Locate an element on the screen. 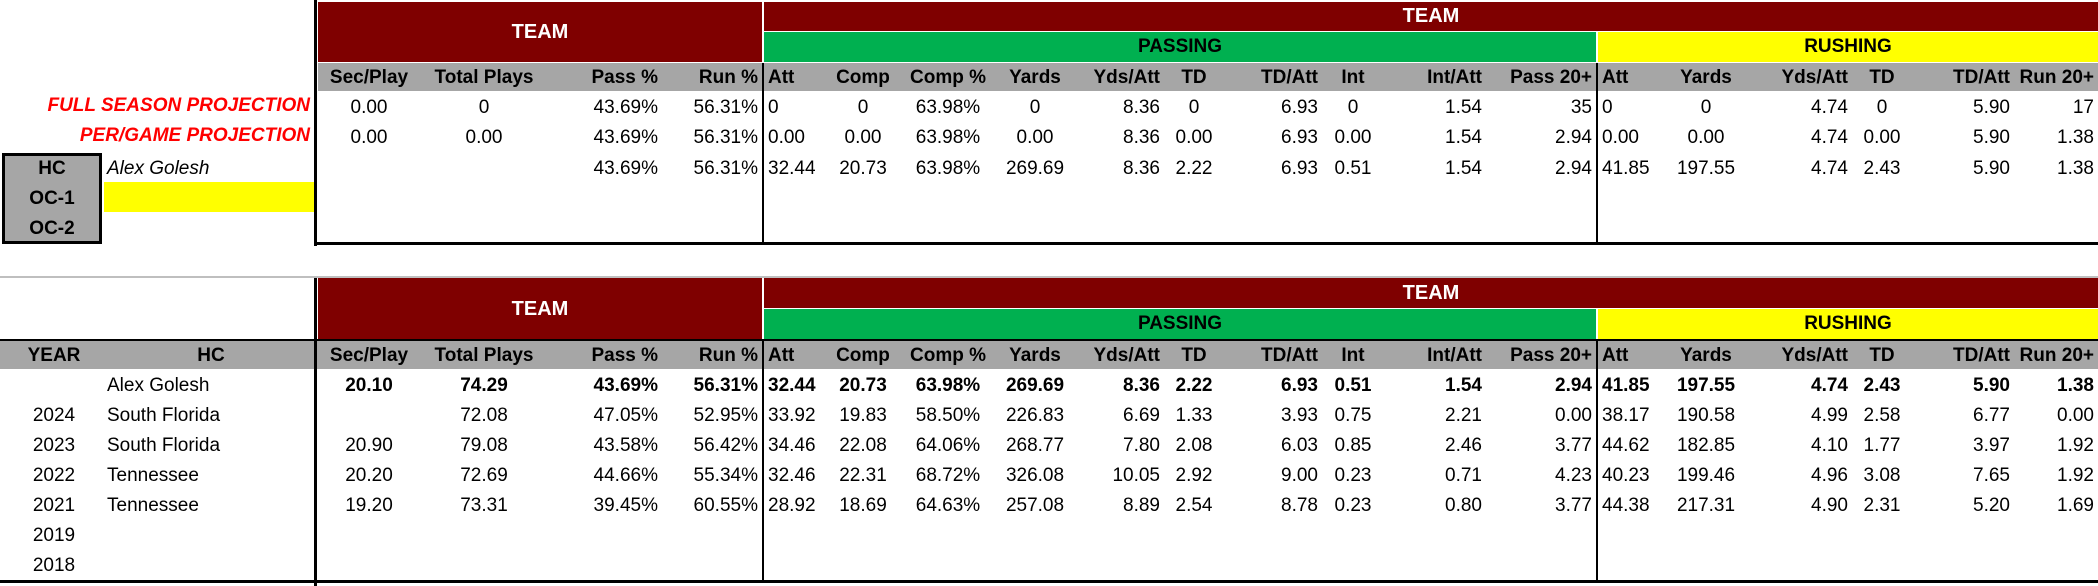 The image size is (2098, 586). column-header: Pass 20+ is located at coordinates (1551, 355).